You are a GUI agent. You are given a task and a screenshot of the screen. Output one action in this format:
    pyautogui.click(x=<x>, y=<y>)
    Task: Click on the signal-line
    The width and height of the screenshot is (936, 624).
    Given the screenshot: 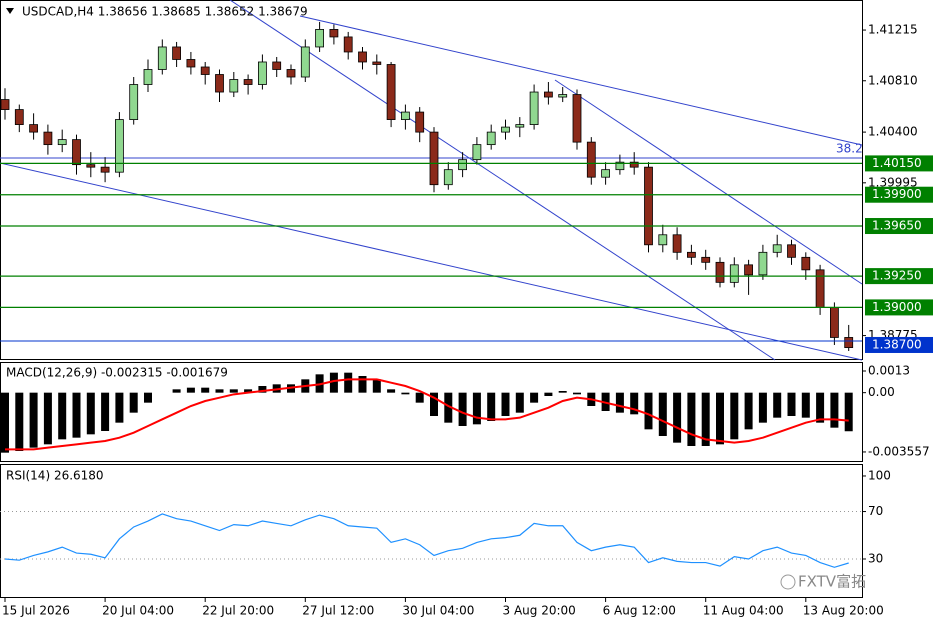 What is the action you would take?
    pyautogui.click(x=427, y=414)
    